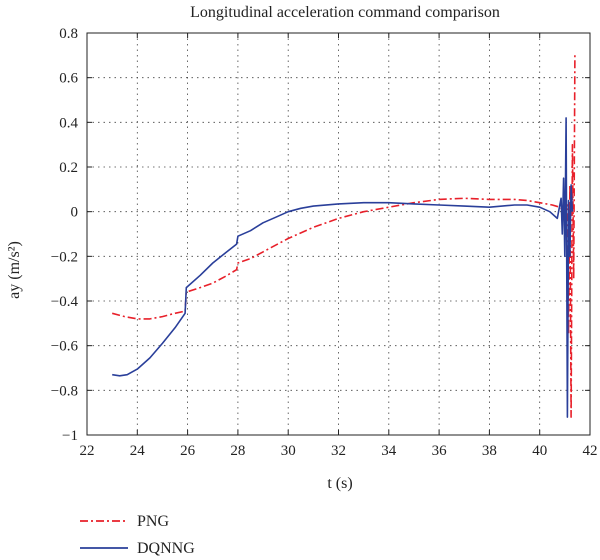 The image size is (600, 560). I want to click on x-tick-label: 28, so click(237, 451).